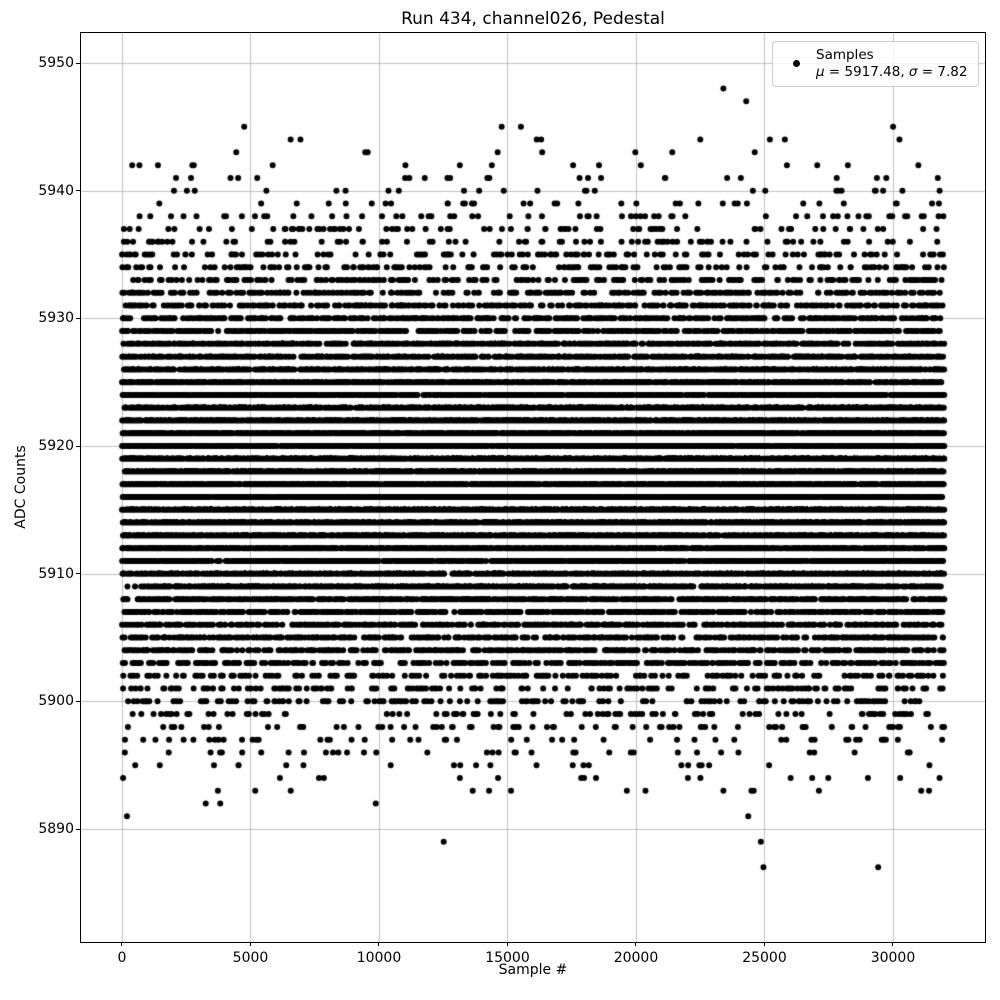 The height and width of the screenshot is (1000, 1000). I want to click on legend-stats: μ = 5917.48, σ = 7.82, so click(892, 71).